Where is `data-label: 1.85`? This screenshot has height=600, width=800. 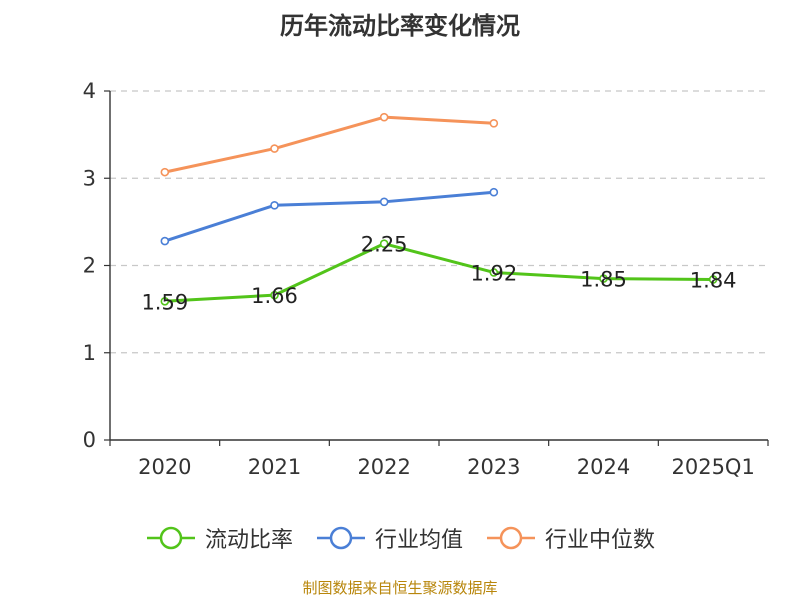
data-label: 1.85 is located at coordinates (603, 280).